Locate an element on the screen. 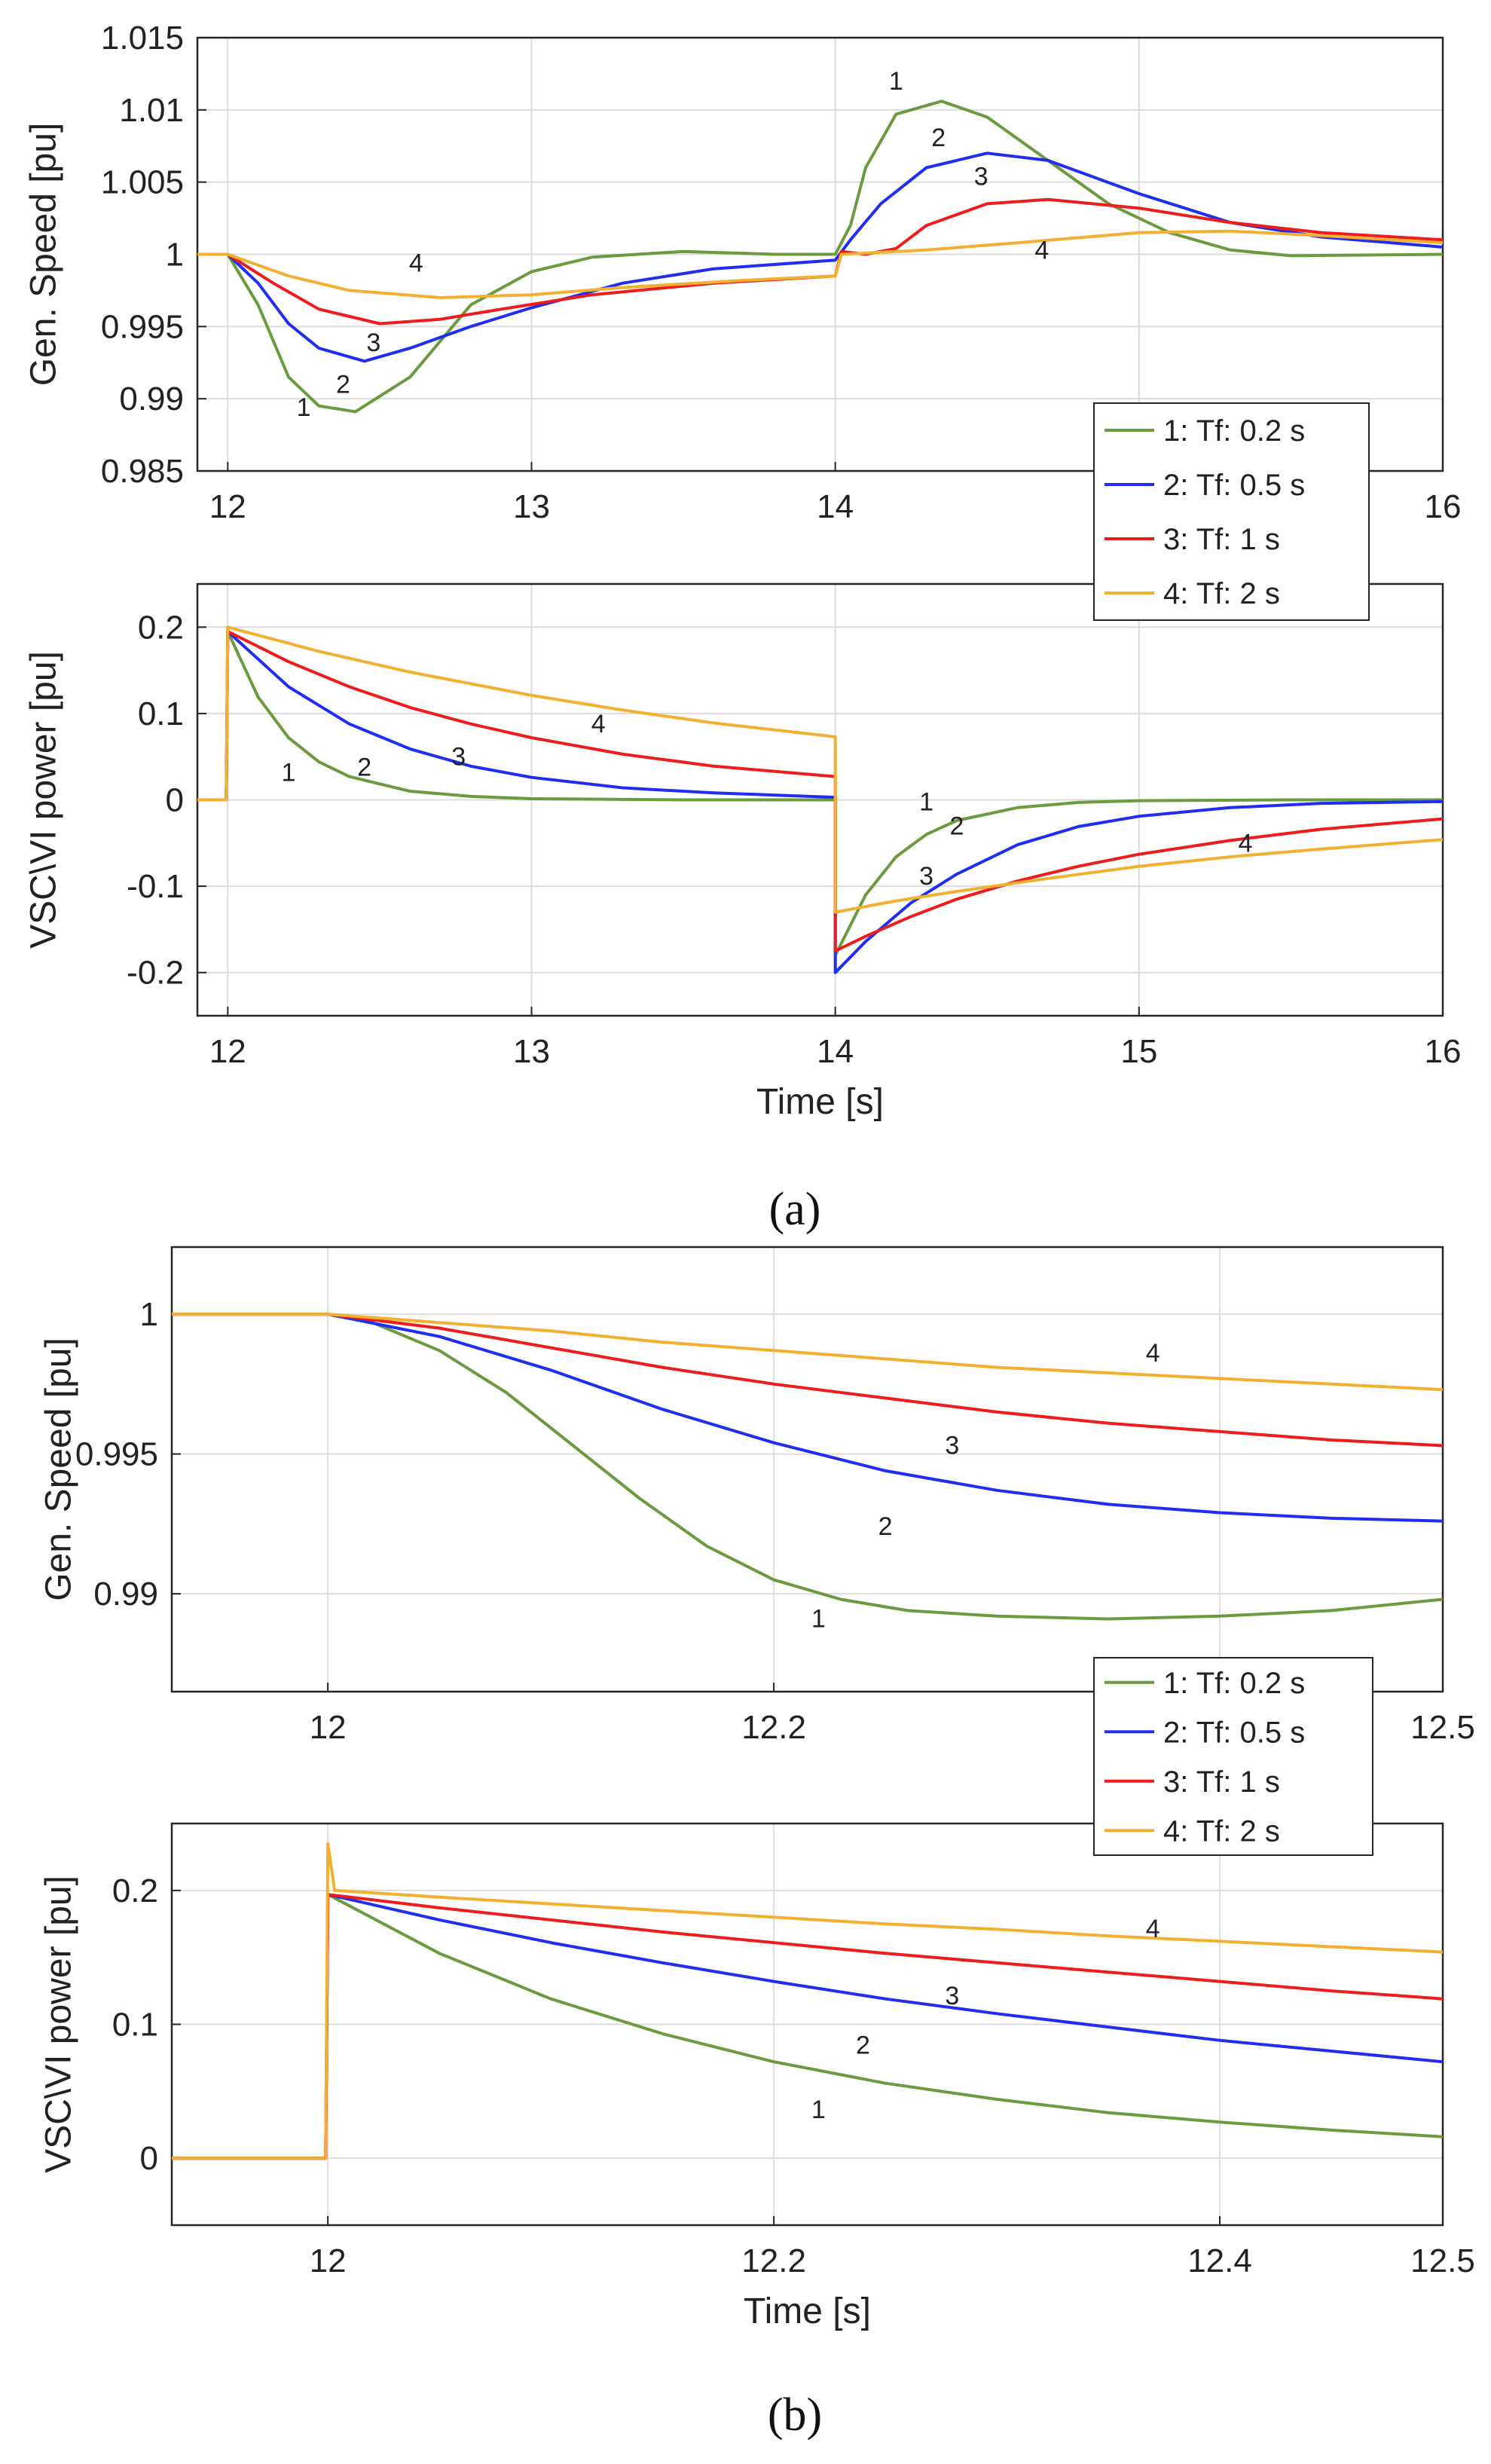 This screenshot has height=2464, width=1491. panel-b-caption: (b) is located at coordinates (795, 2415).